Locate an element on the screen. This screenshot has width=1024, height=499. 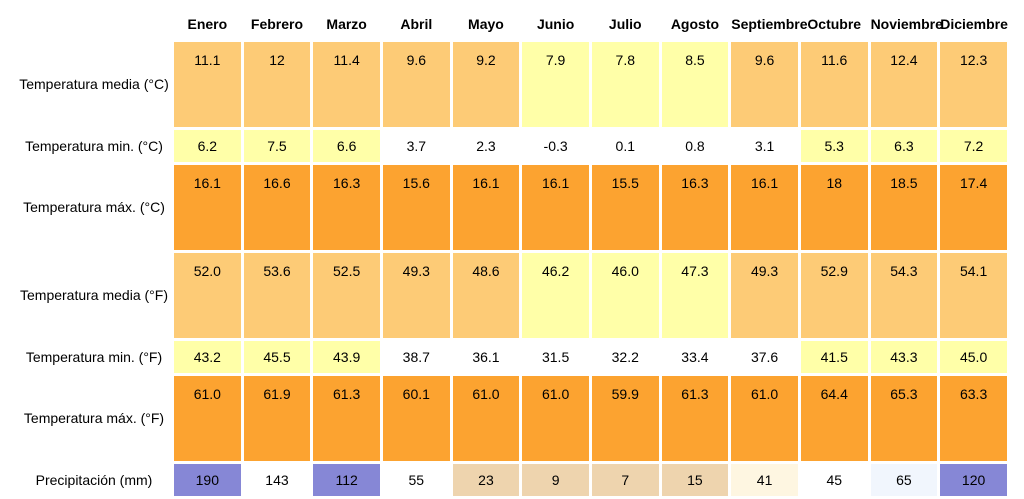
table-cell: 36.1 is located at coordinates (486, 357).